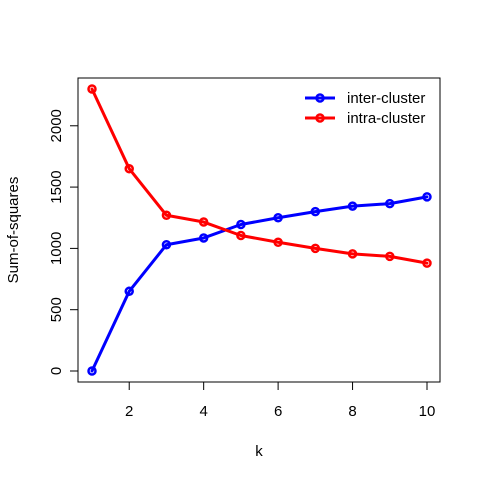 The image size is (480, 485). Describe the element at coordinates (56, 125) in the screenshot. I see `y-tick-label: 2000` at that location.